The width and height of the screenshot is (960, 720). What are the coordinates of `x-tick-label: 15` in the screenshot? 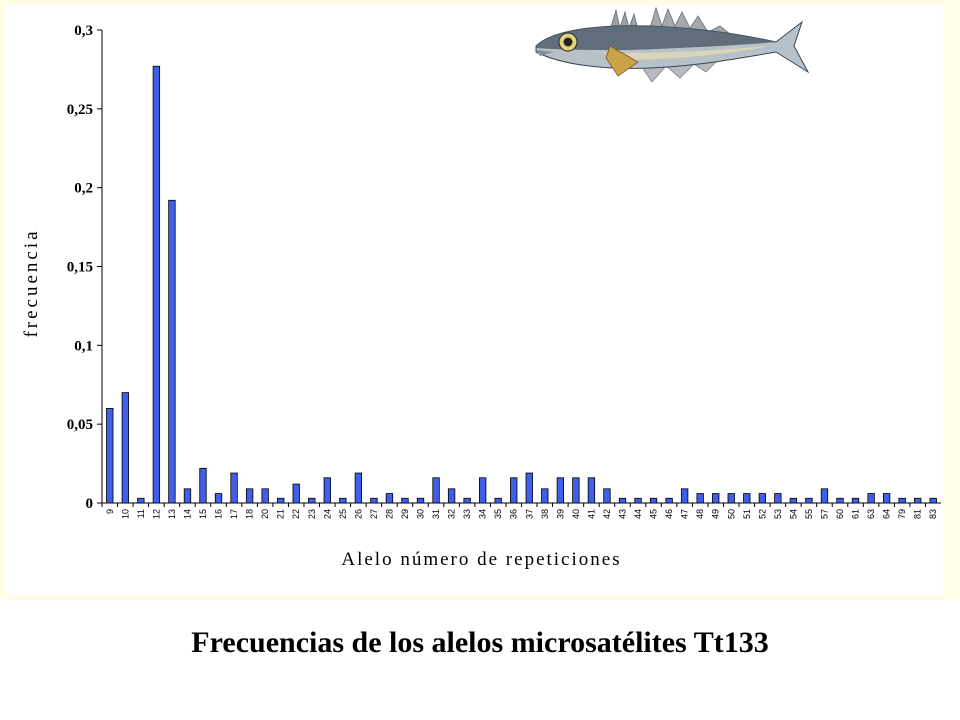 It's located at (203, 514).